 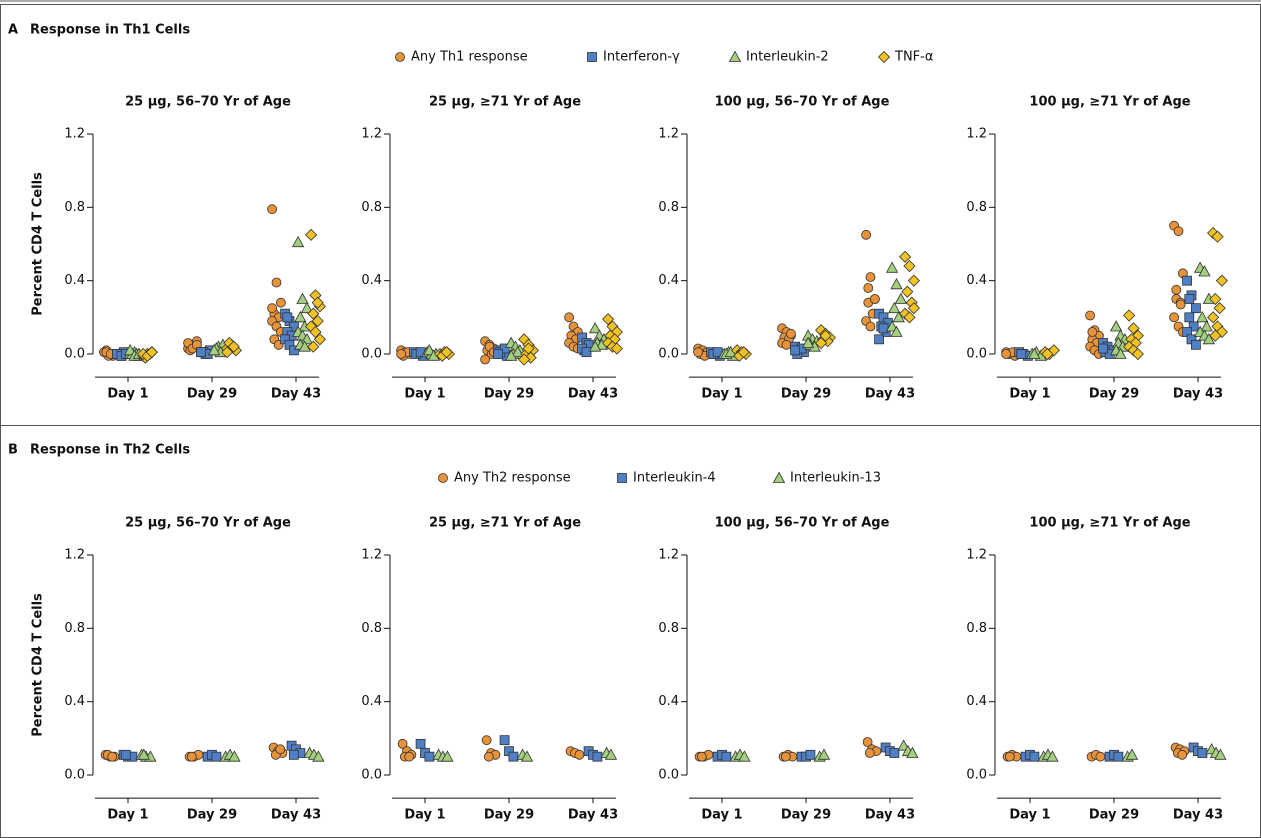 I want to click on legend-label: Any Th2 response, so click(x=512, y=478).